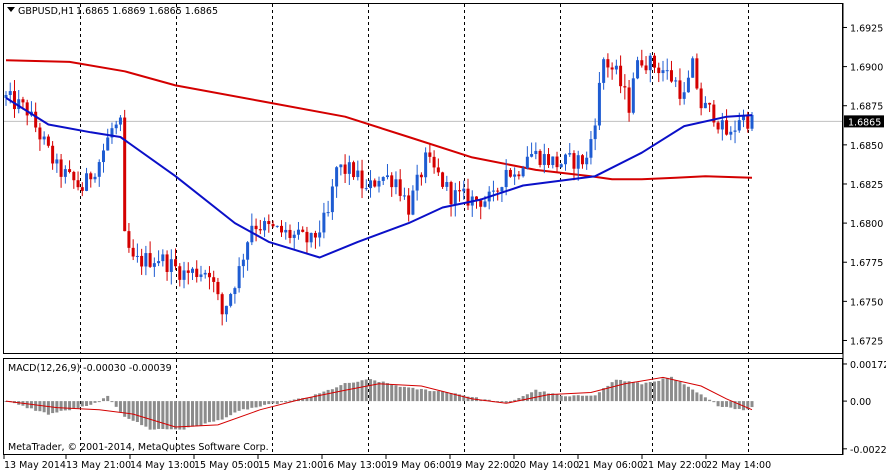 The image size is (886, 472). I want to click on price-tick-label: 1.6775, so click(866, 263).